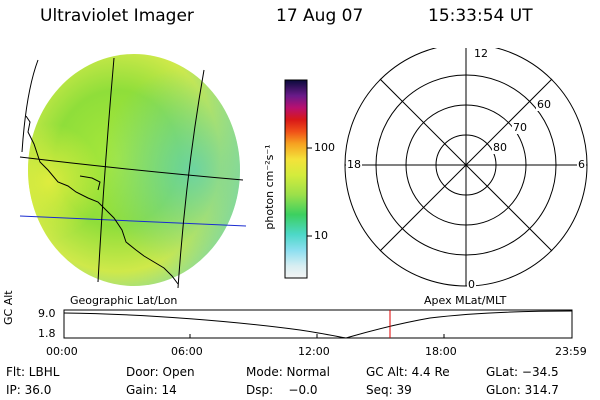  Describe the element at coordinates (522, 372) in the screenshot. I see `info-glat: GLat: −34.5` at that location.